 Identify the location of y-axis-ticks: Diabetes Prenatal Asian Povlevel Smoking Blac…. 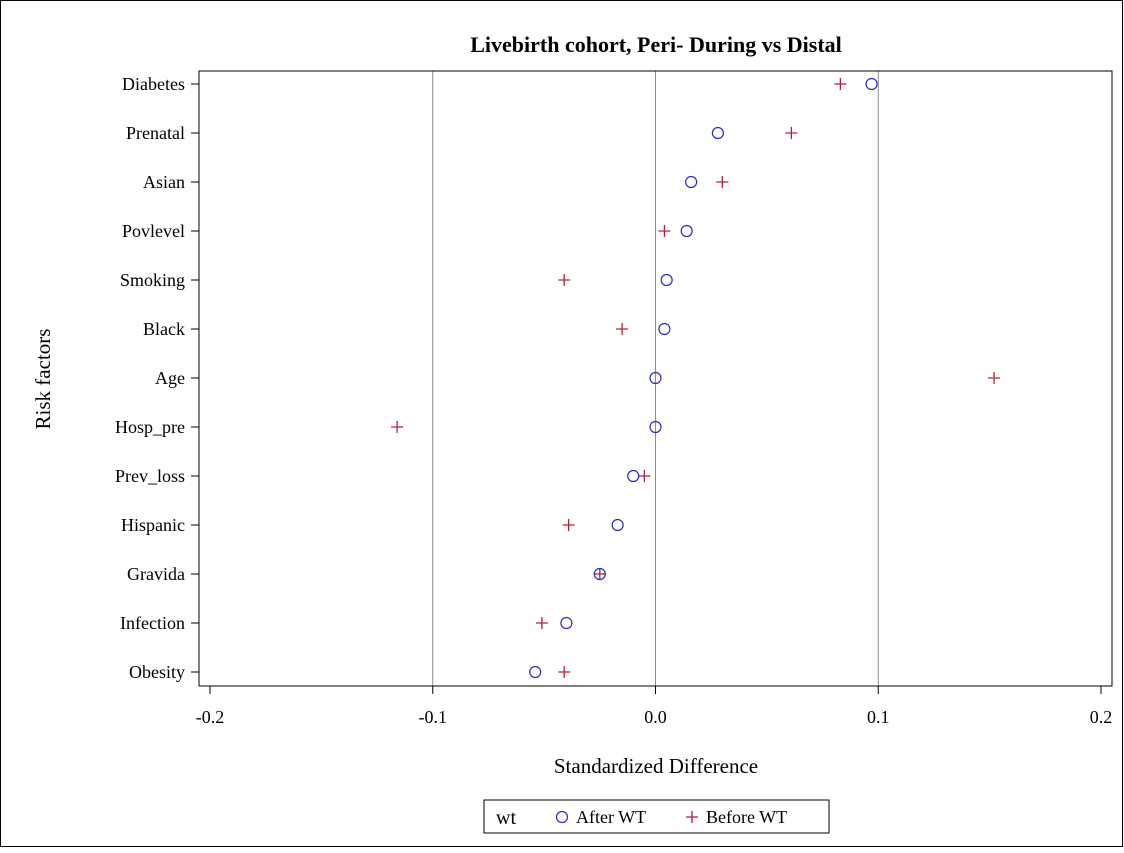
(157, 378).